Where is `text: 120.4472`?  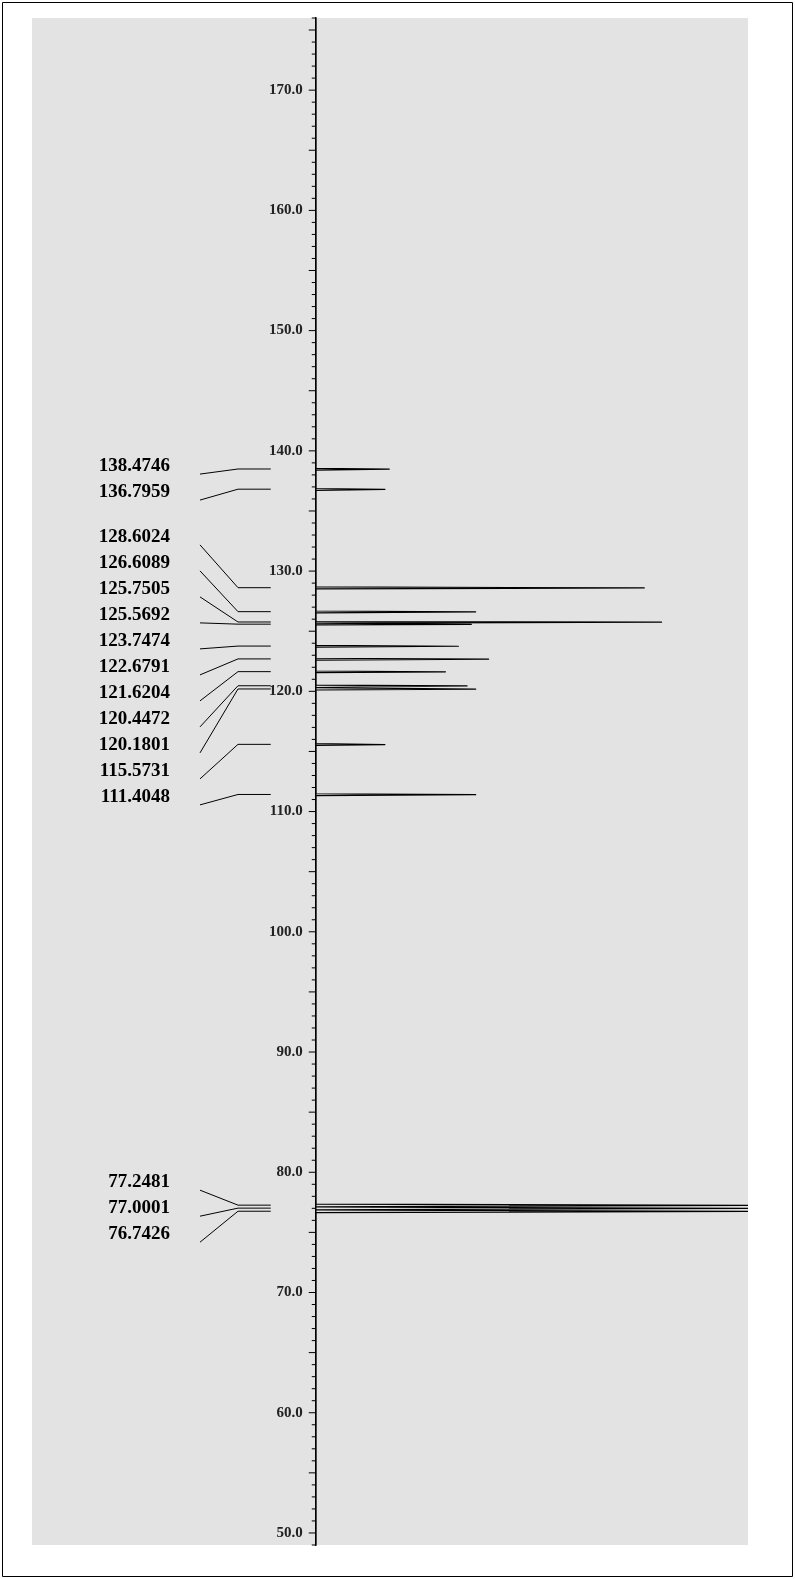 text: 120.4472 is located at coordinates (134, 717).